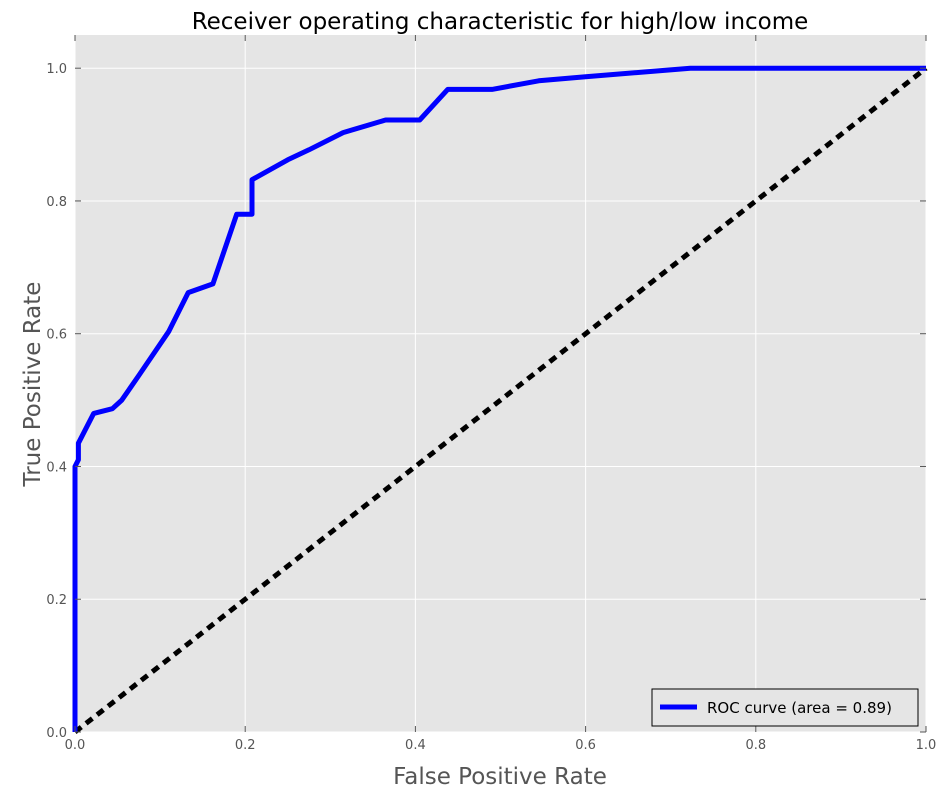  What do you see at coordinates (56, 335) in the screenshot?
I see `y-tick-label: 0.6` at bounding box center [56, 335].